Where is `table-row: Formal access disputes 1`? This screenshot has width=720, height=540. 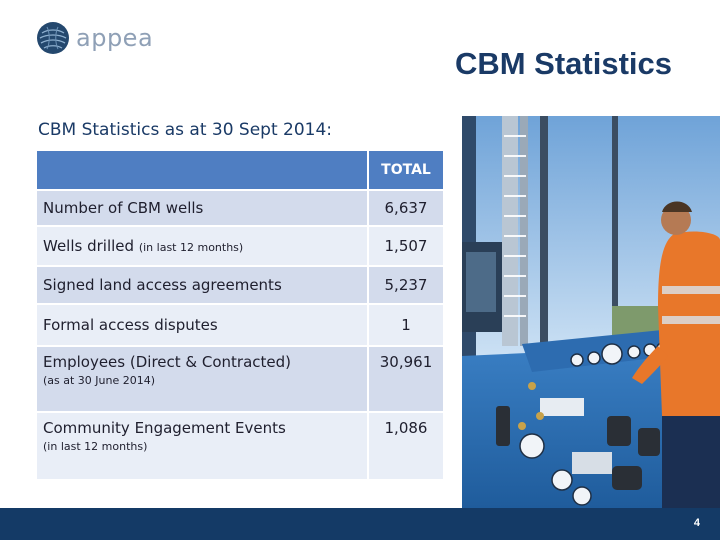
table-row: Formal access disputes 1 is located at coordinates (240, 325).